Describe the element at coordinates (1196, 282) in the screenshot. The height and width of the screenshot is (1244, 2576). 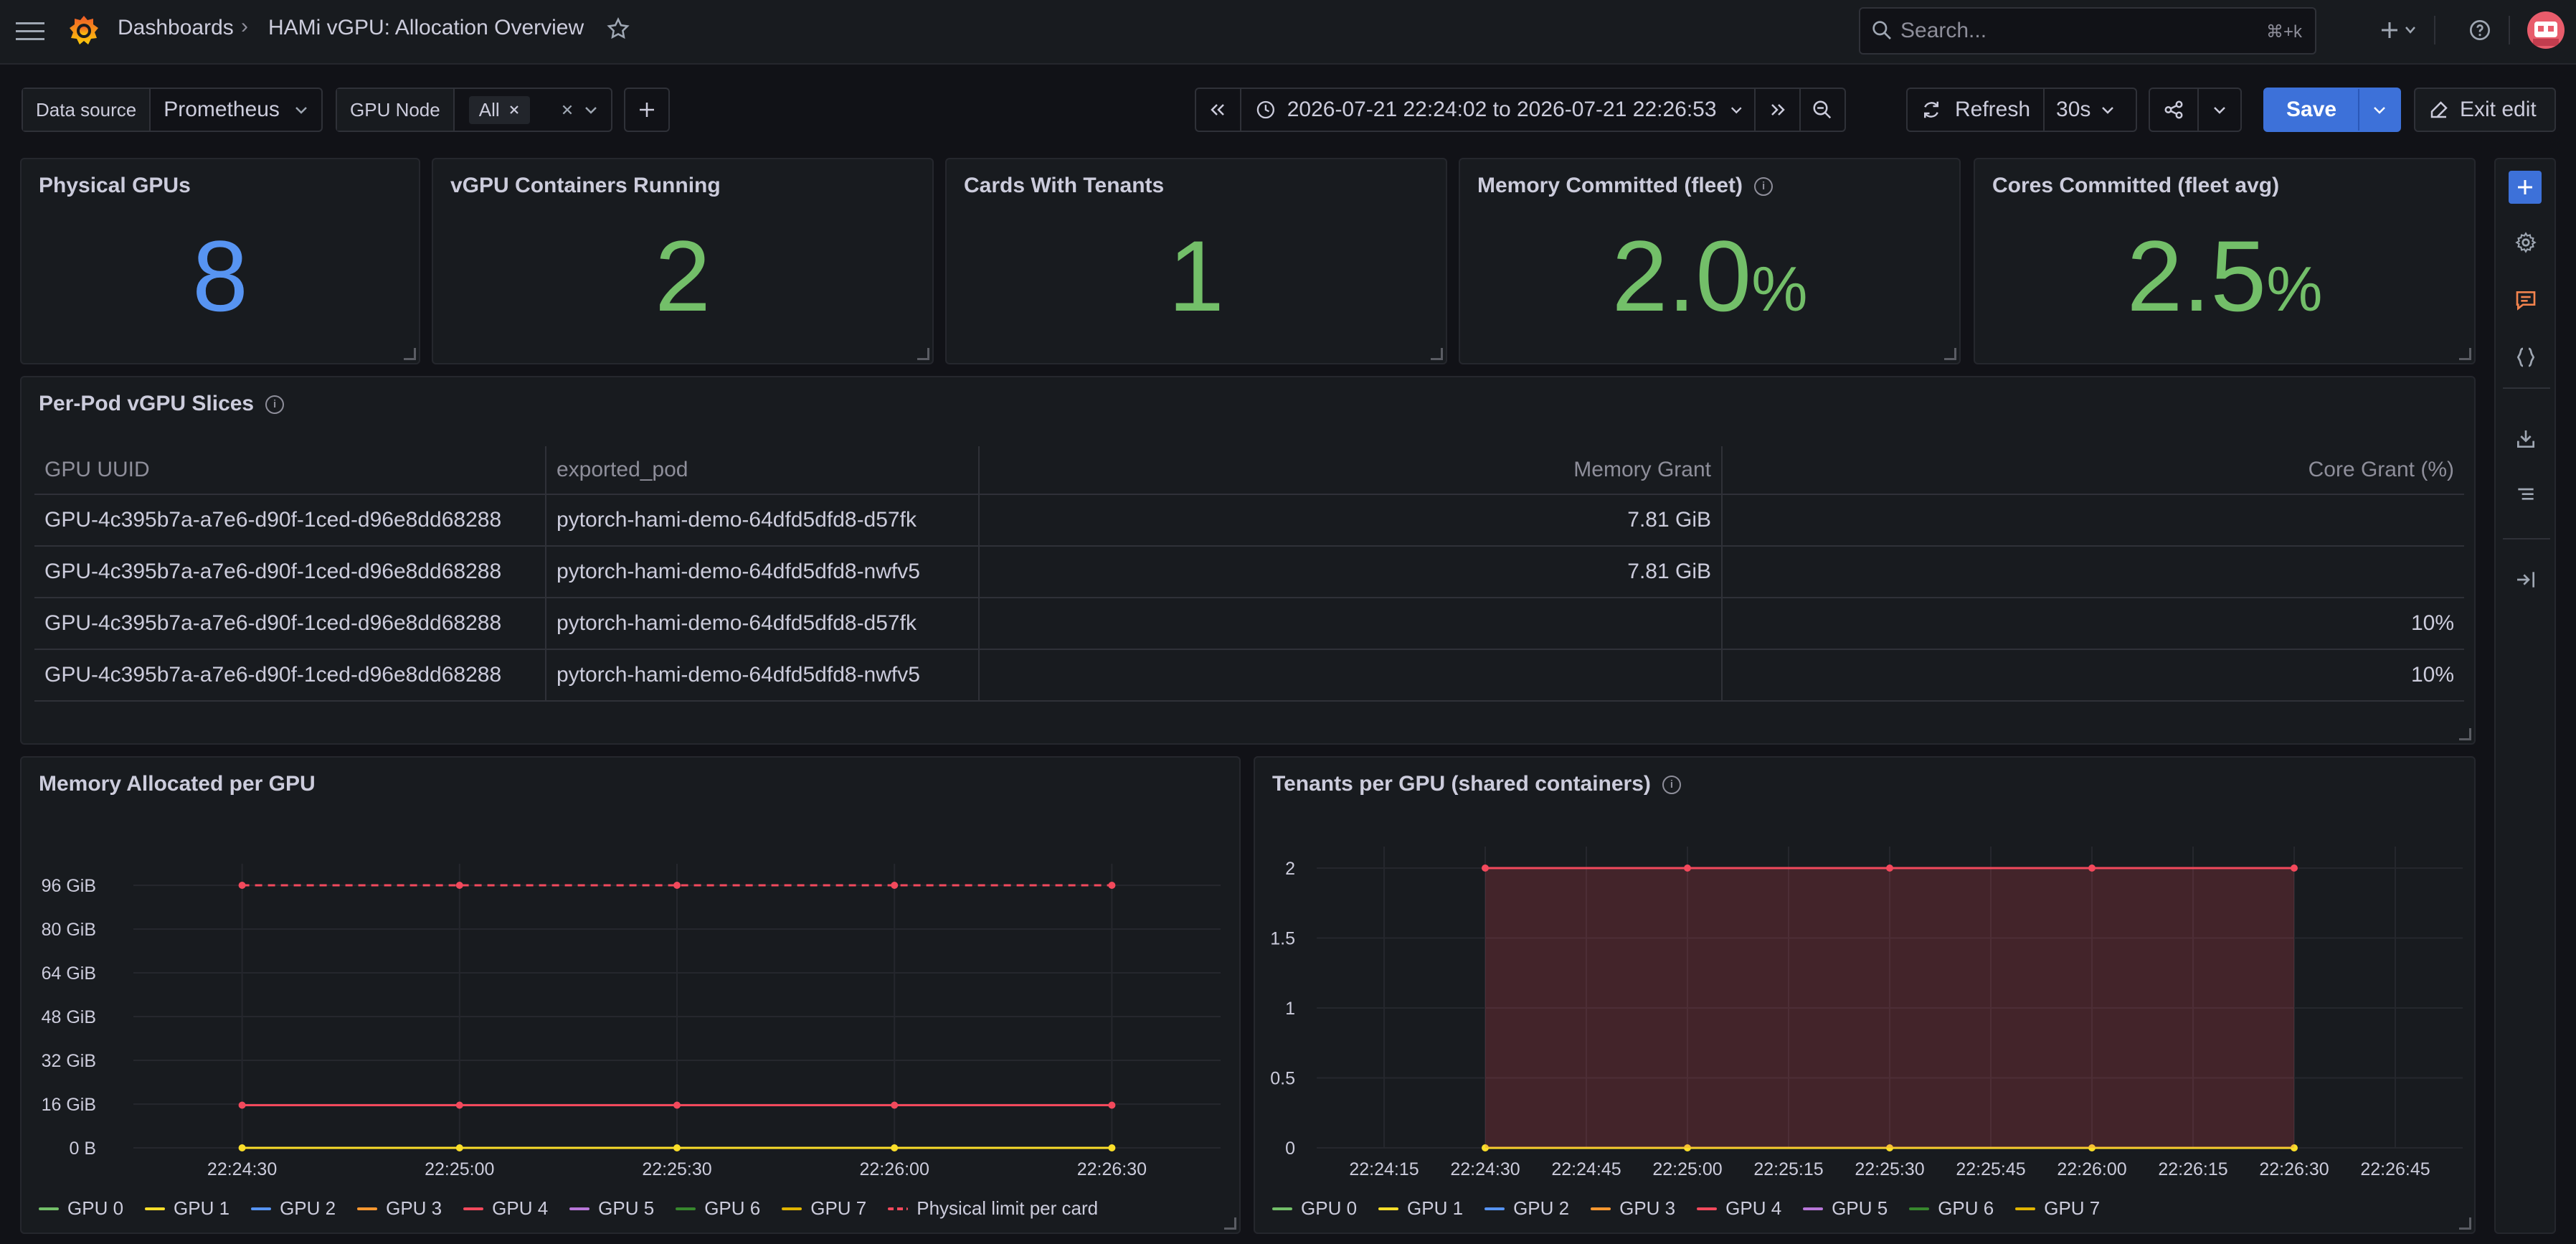
I see `stat-value: 1` at that location.